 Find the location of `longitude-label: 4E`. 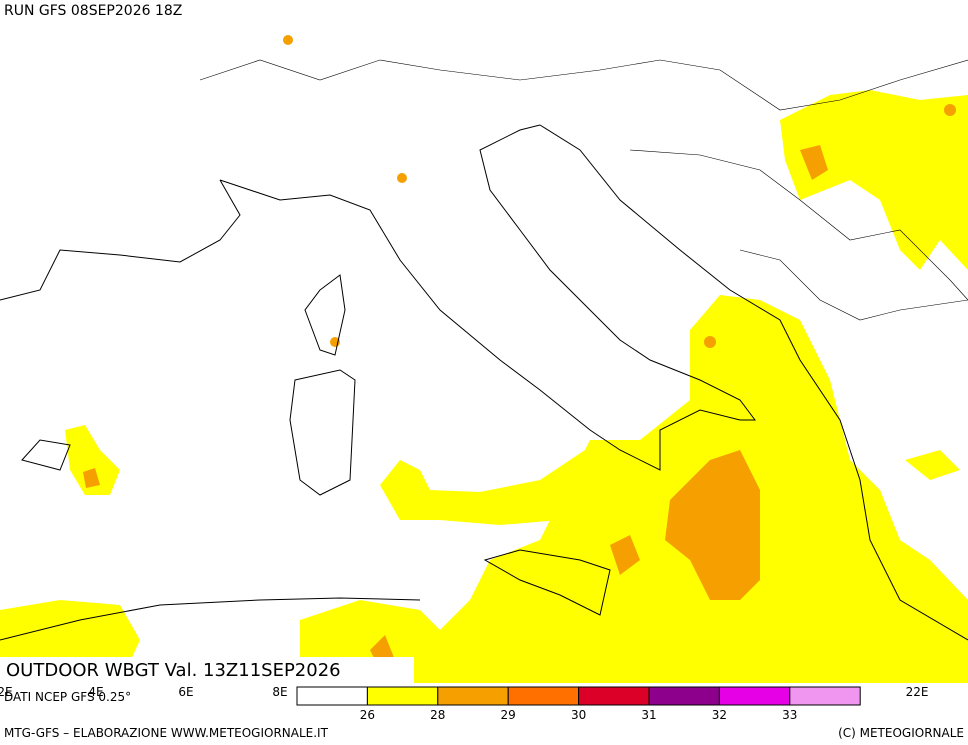

longitude-label: 4E is located at coordinates (95, 692).